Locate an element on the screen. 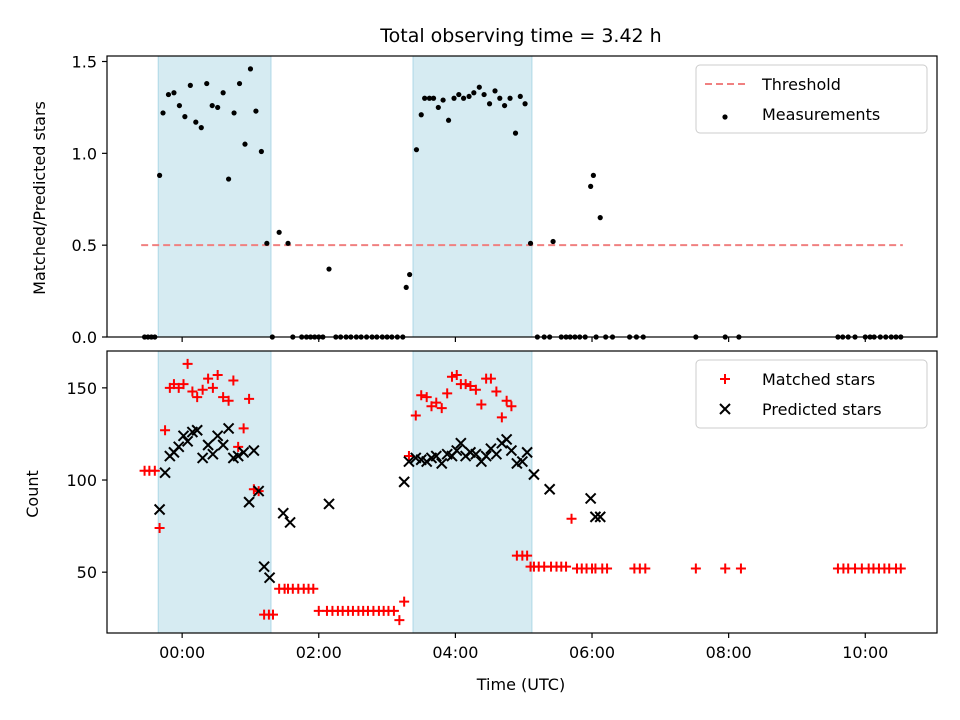 Image resolution: width=960 pixels, height=720 pixels. legend-swatch-matched-stars is located at coordinates (725, 379).